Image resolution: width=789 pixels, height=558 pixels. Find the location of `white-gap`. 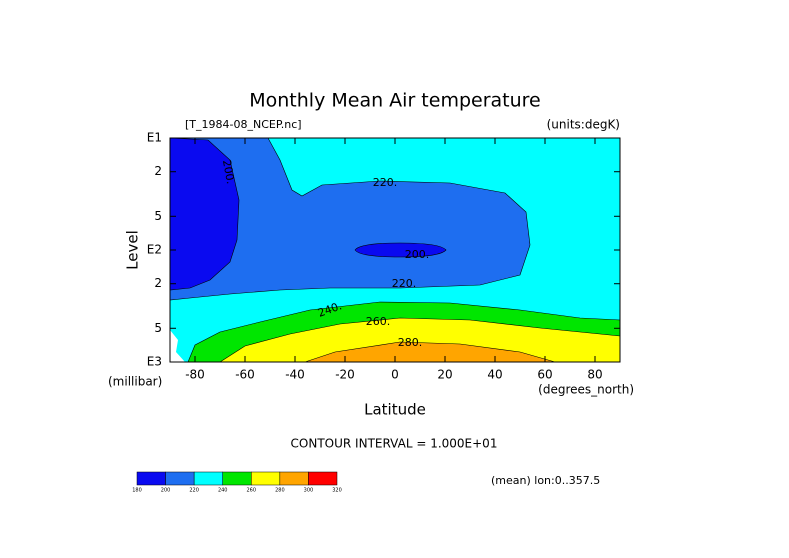

white-gap is located at coordinates (177, 346).